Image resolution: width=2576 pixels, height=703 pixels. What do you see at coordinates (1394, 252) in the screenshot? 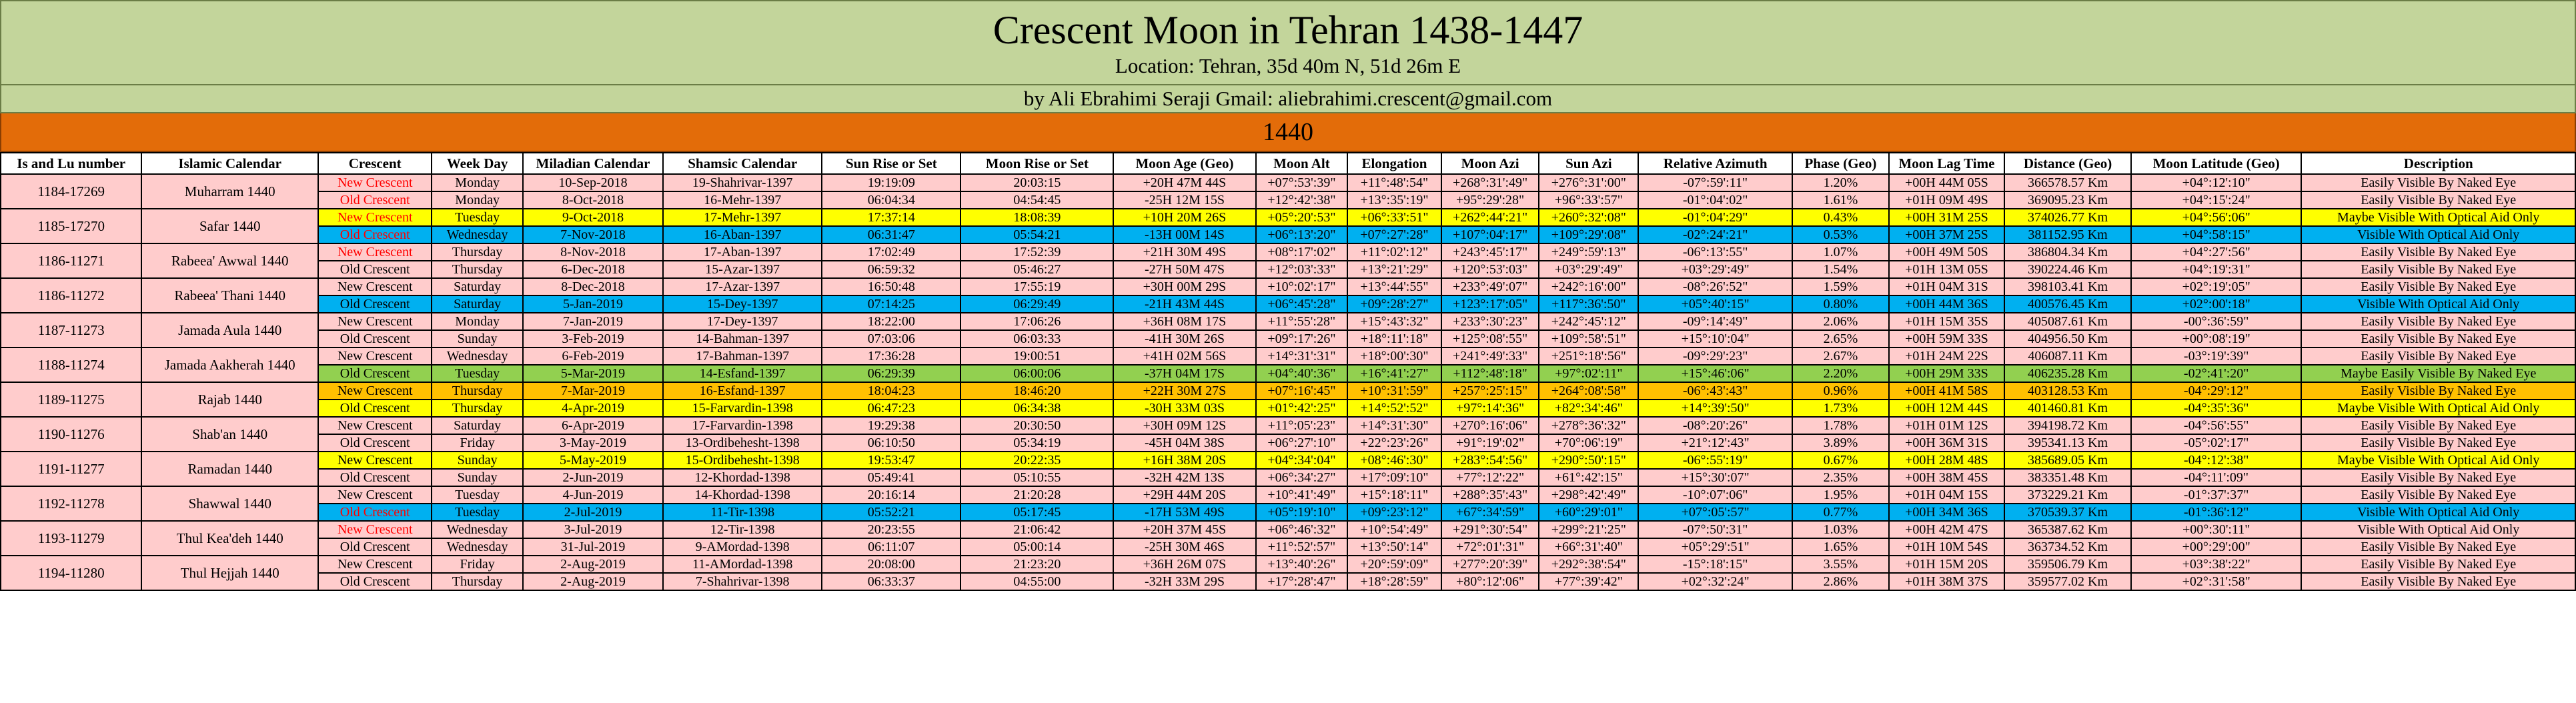
I see `table-cell: +11°:02':12"` at bounding box center [1394, 252].